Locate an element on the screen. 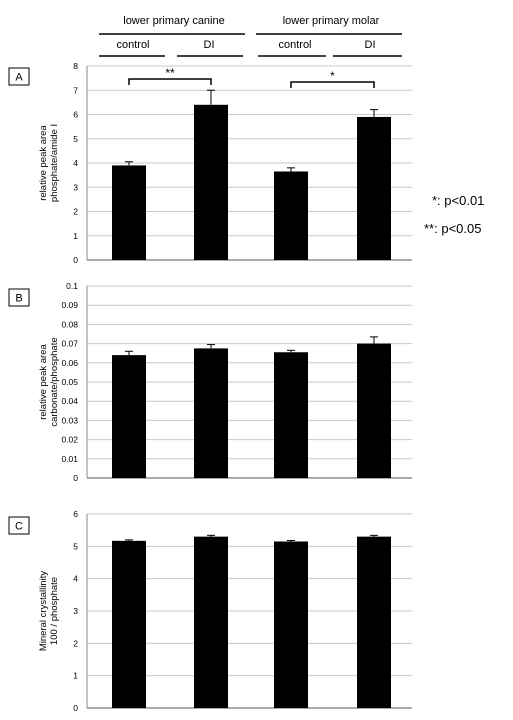  panel-letter: C is located at coordinates (19, 527).